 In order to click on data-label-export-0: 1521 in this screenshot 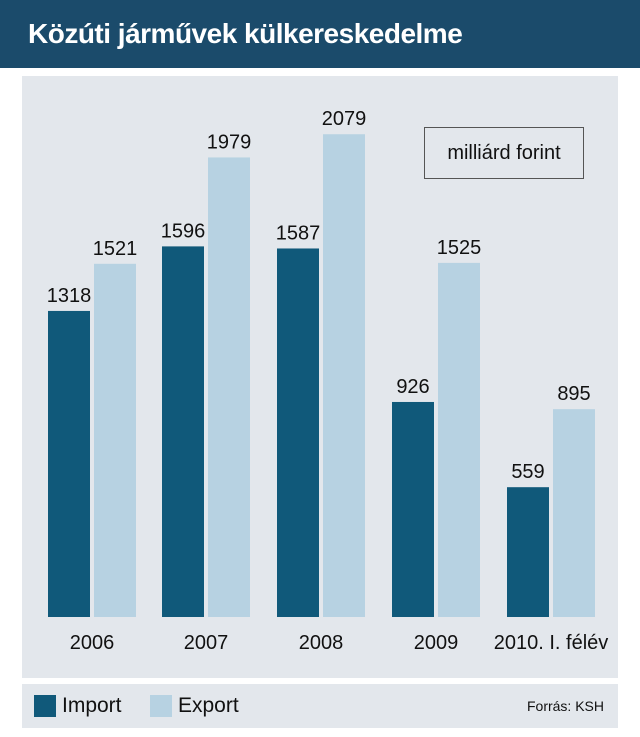, I will do `click(115, 249)`.